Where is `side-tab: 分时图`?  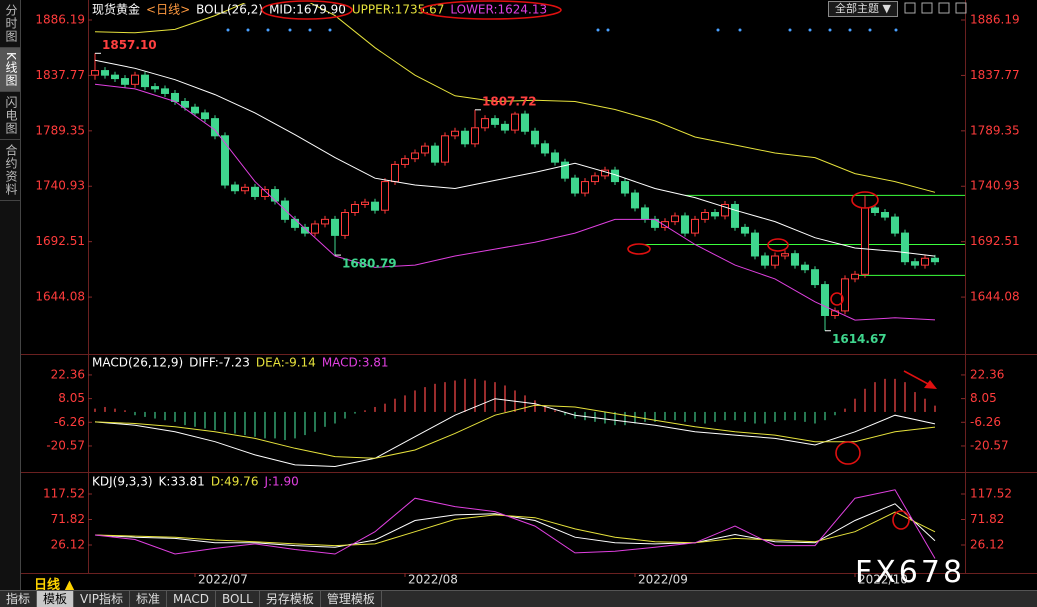 side-tab: 分时图 is located at coordinates (10, 24).